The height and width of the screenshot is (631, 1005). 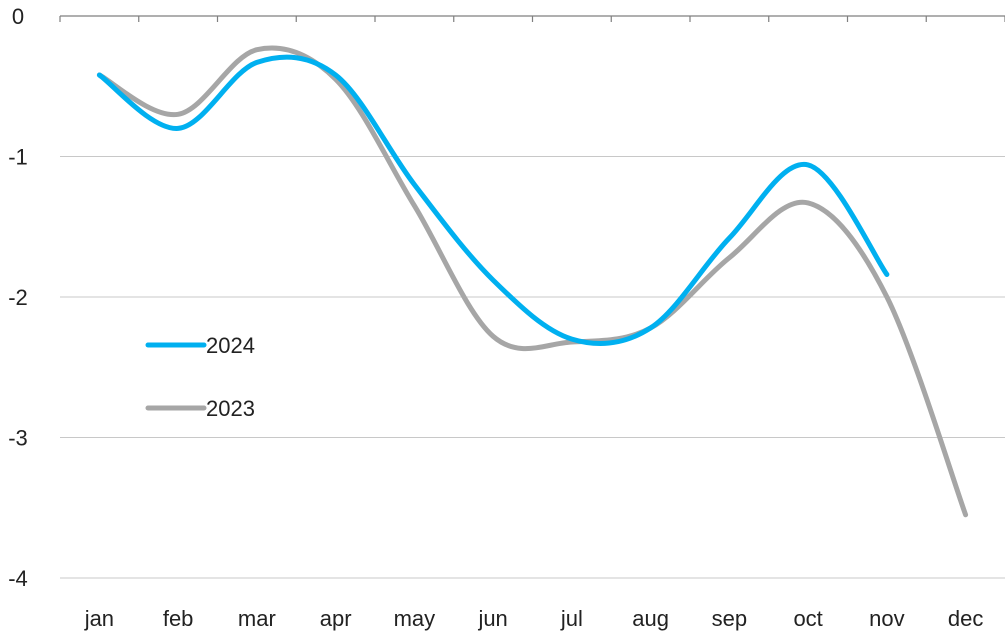 What do you see at coordinates (200, 408) in the screenshot?
I see `legend-item-2023: 2023` at bounding box center [200, 408].